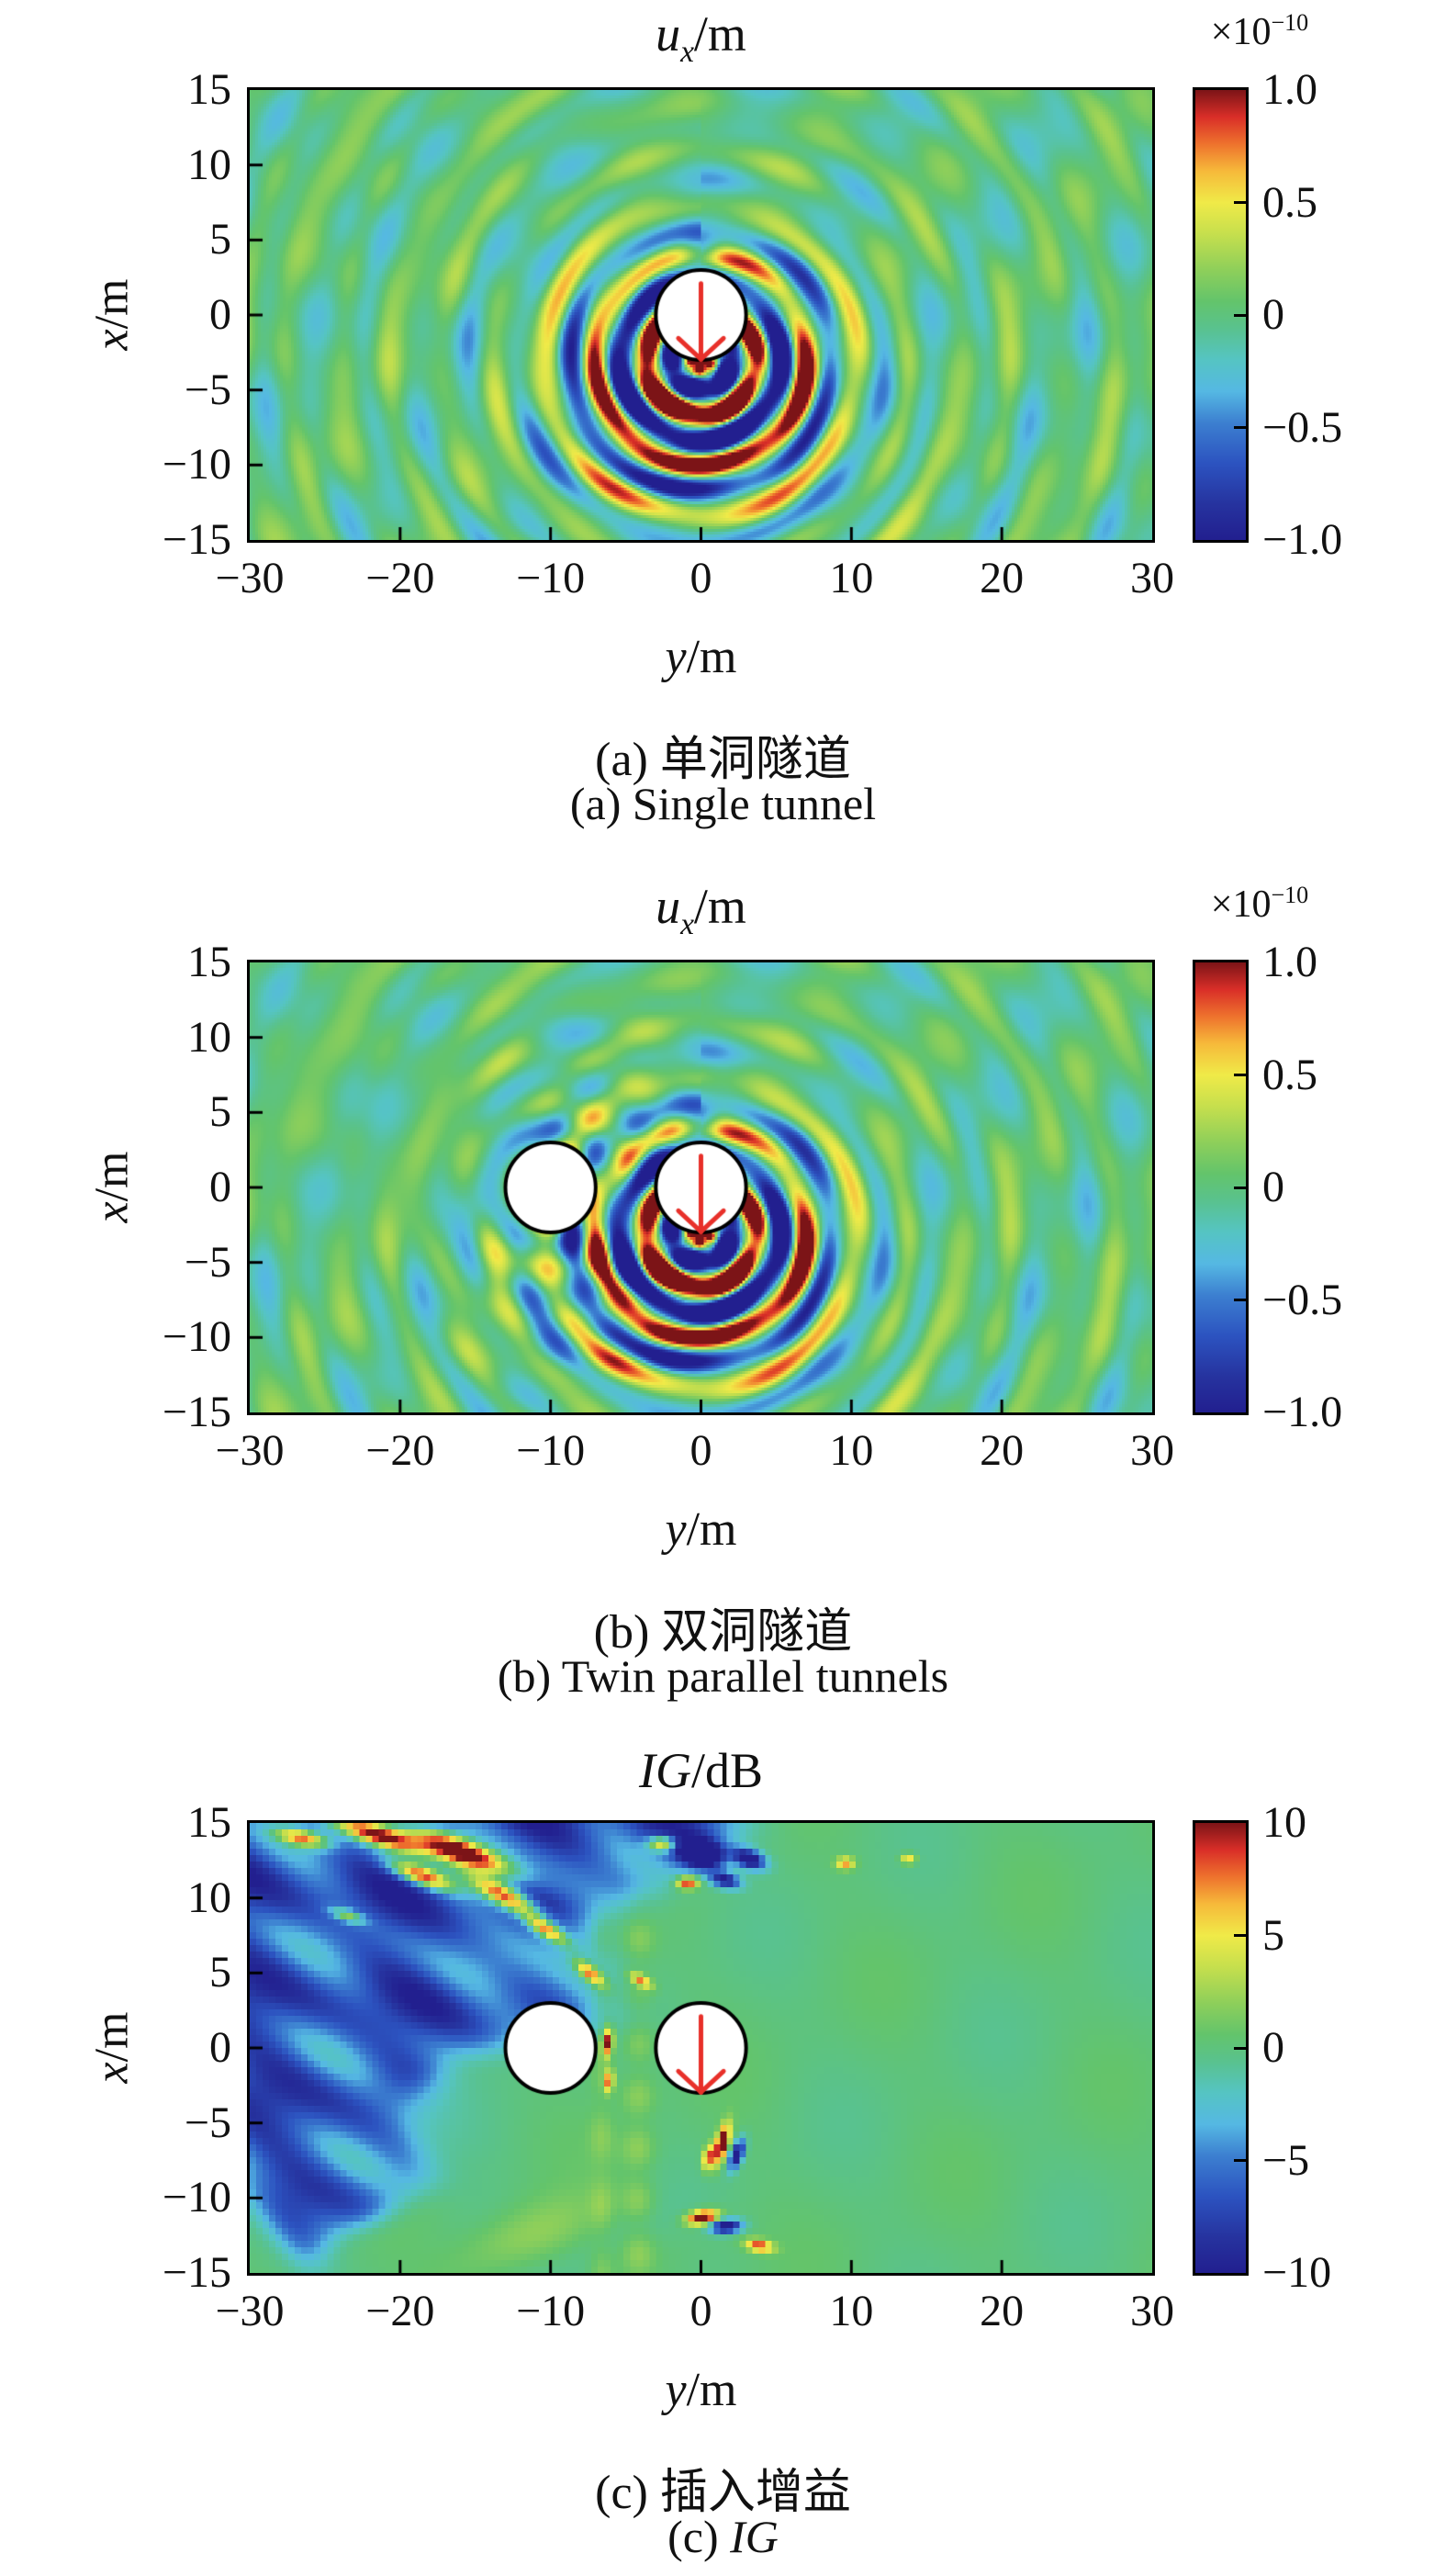 Image resolution: width=1446 pixels, height=2576 pixels. I want to click on colorbar-tick-label: 10, so click(1284, 1822).